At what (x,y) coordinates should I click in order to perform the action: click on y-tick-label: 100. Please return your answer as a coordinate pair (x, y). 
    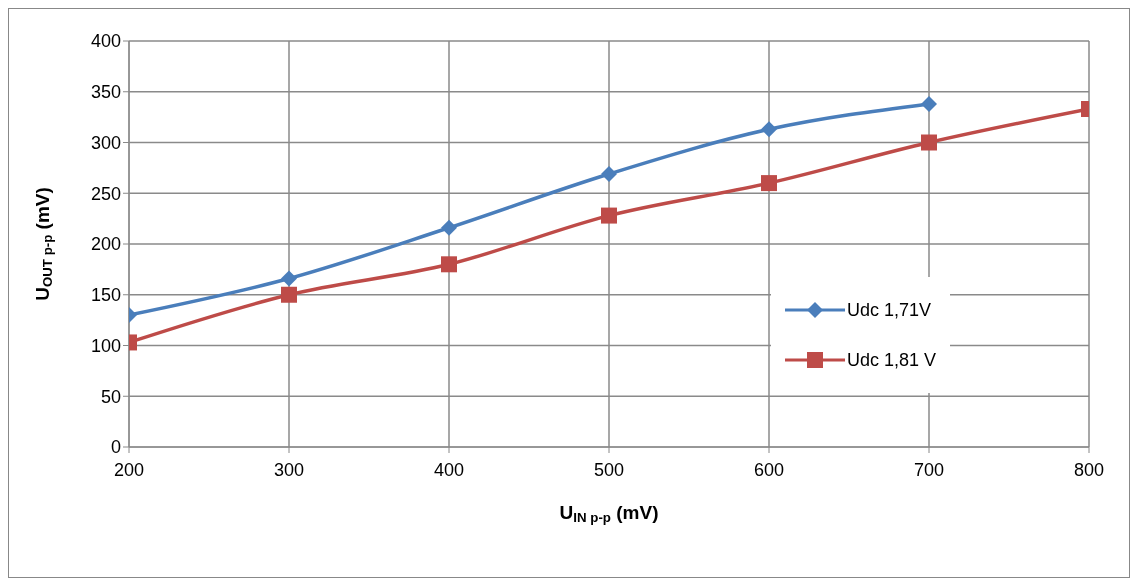
    Looking at the image, I should click on (105, 345).